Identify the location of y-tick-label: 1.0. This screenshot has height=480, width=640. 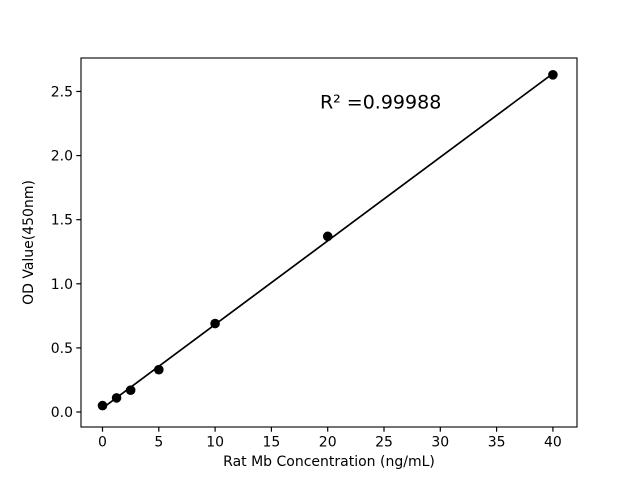
(62, 285).